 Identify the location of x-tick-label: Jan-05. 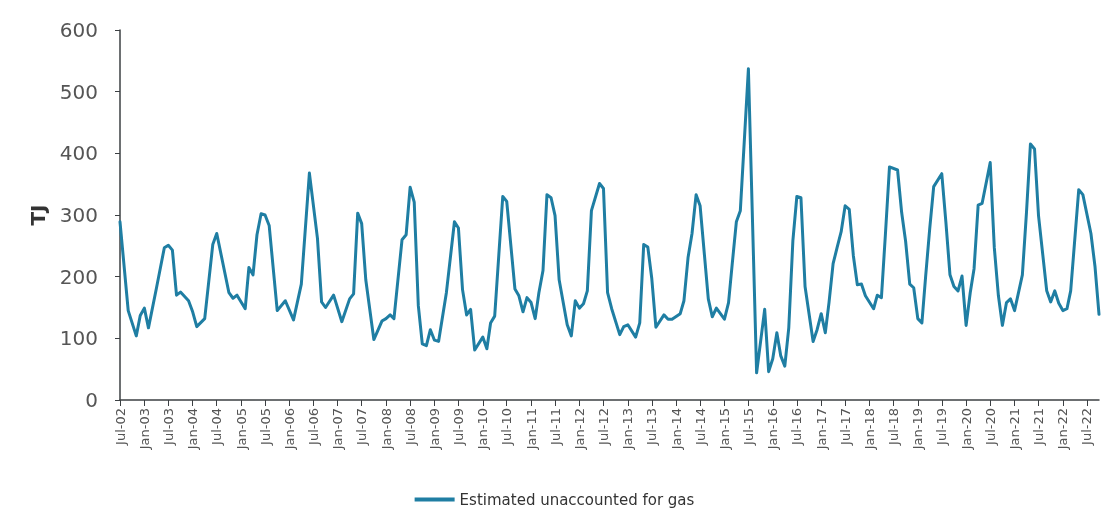
(241, 429).